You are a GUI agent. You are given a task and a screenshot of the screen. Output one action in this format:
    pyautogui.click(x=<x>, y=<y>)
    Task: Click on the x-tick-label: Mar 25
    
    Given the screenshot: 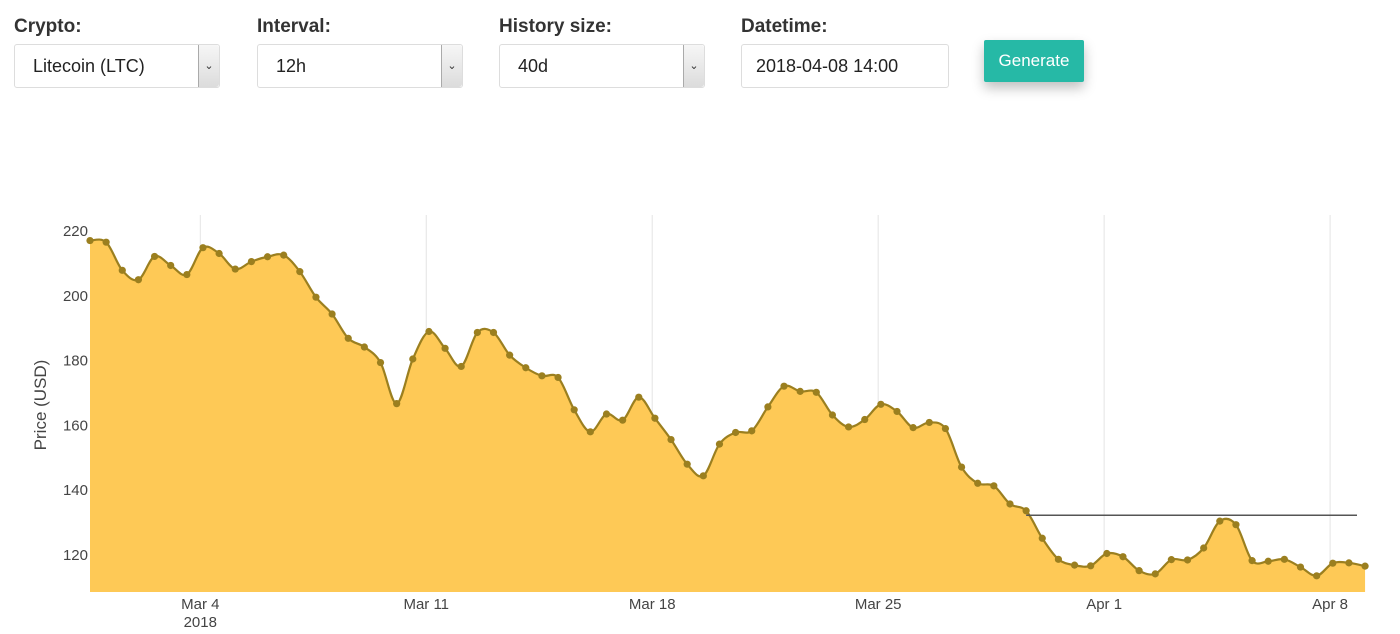 What is the action you would take?
    pyautogui.click(x=878, y=604)
    